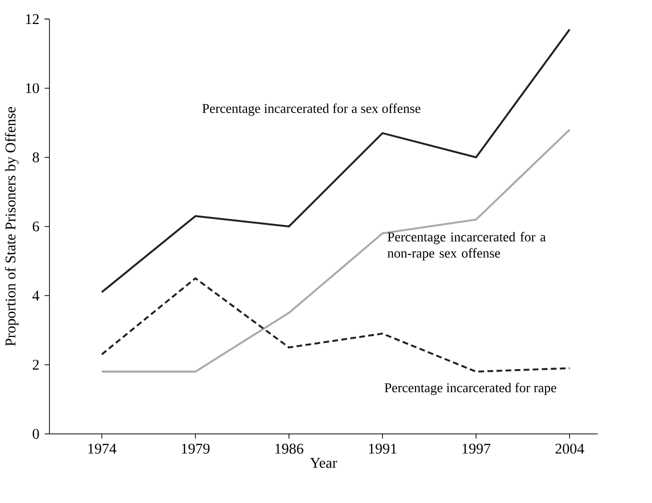 Image resolution: width=652 pixels, height=503 pixels. What do you see at coordinates (36, 295) in the screenshot?
I see `y-tick-label: 4` at bounding box center [36, 295].